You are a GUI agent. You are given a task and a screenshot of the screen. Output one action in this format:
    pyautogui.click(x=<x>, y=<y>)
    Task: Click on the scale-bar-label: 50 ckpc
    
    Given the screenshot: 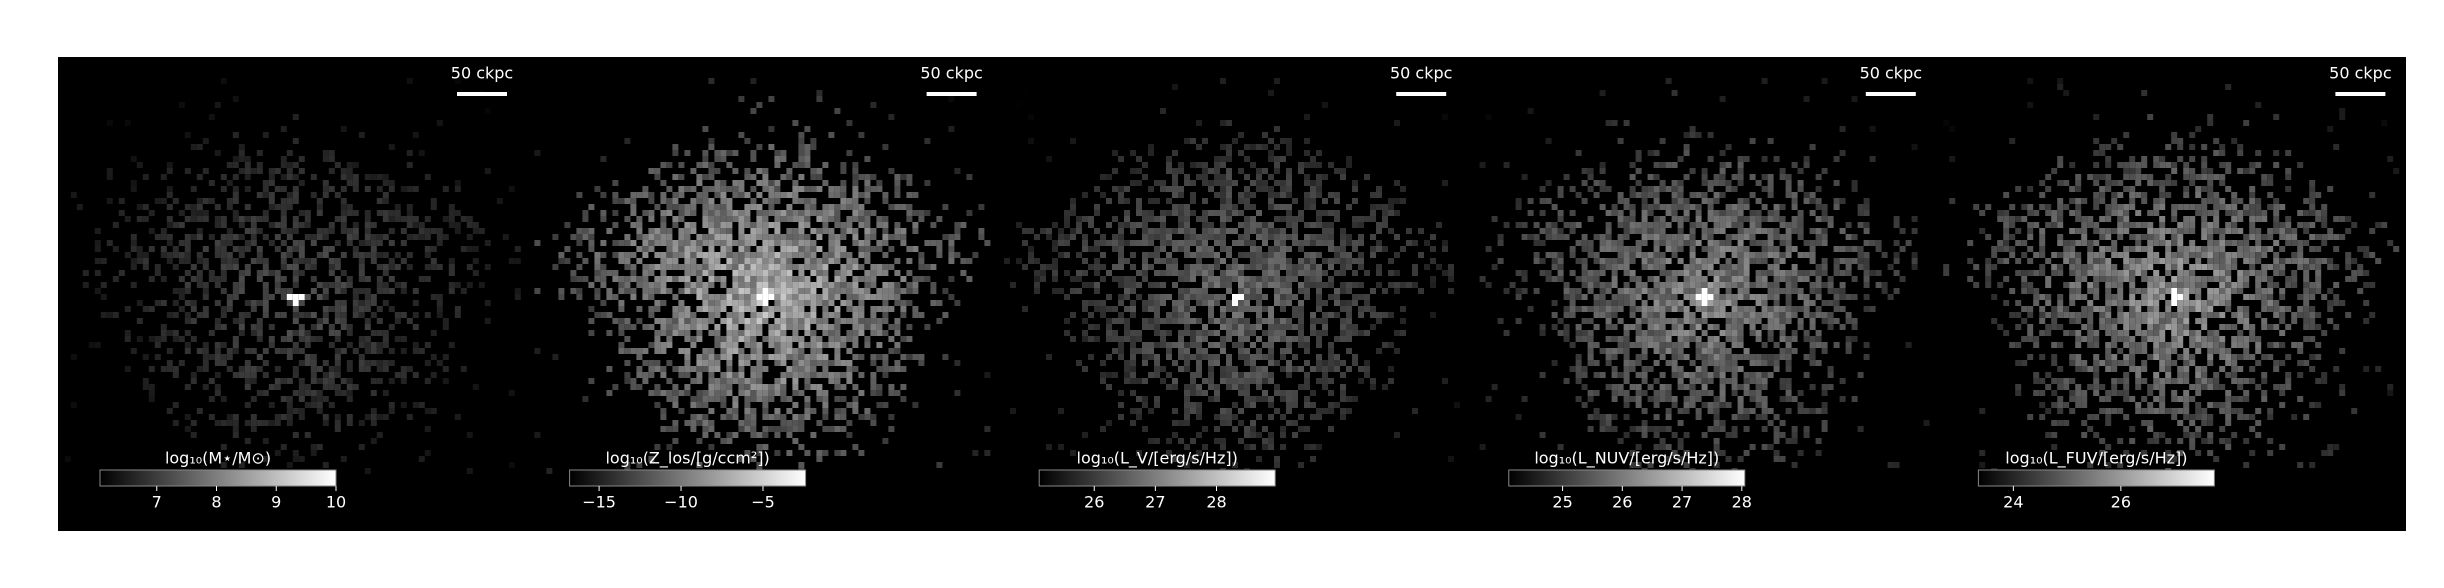 What is the action you would take?
    pyautogui.click(x=482, y=73)
    